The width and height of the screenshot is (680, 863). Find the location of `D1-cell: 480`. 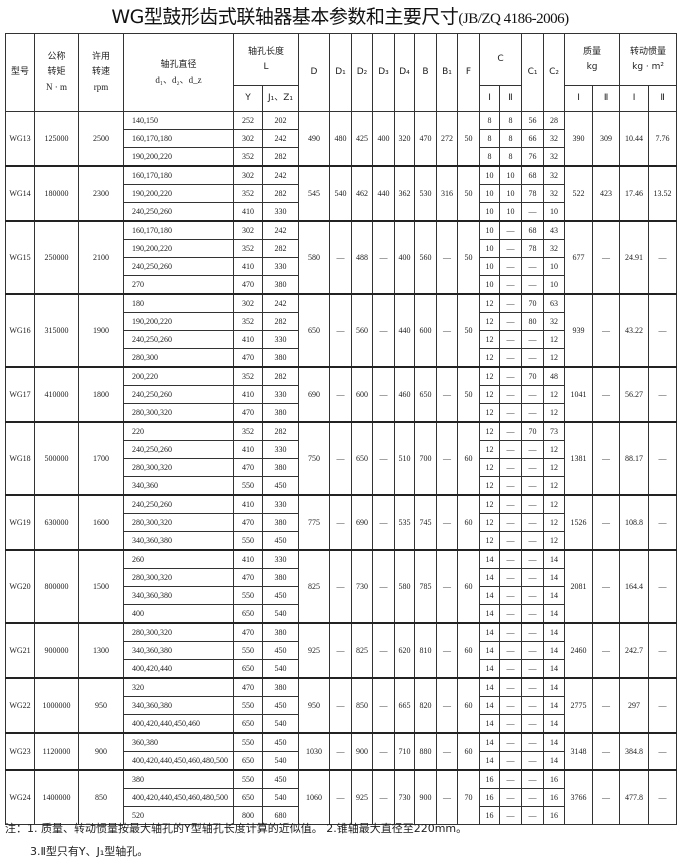

D1-cell: 480 is located at coordinates (341, 139).